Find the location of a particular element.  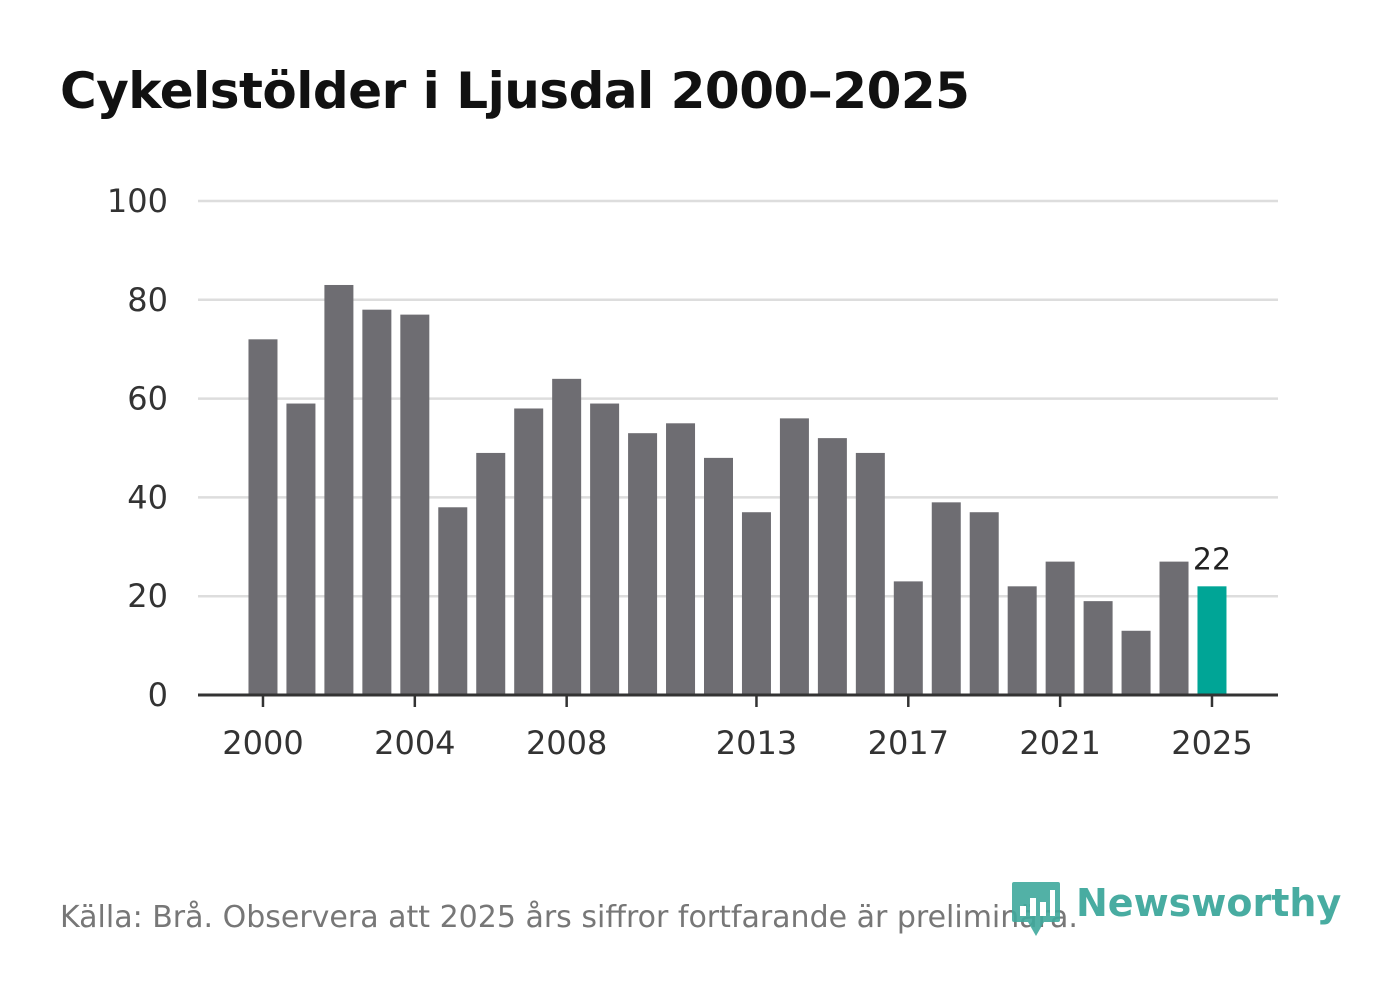

y-tick-label: 100 is located at coordinates (137, 201).